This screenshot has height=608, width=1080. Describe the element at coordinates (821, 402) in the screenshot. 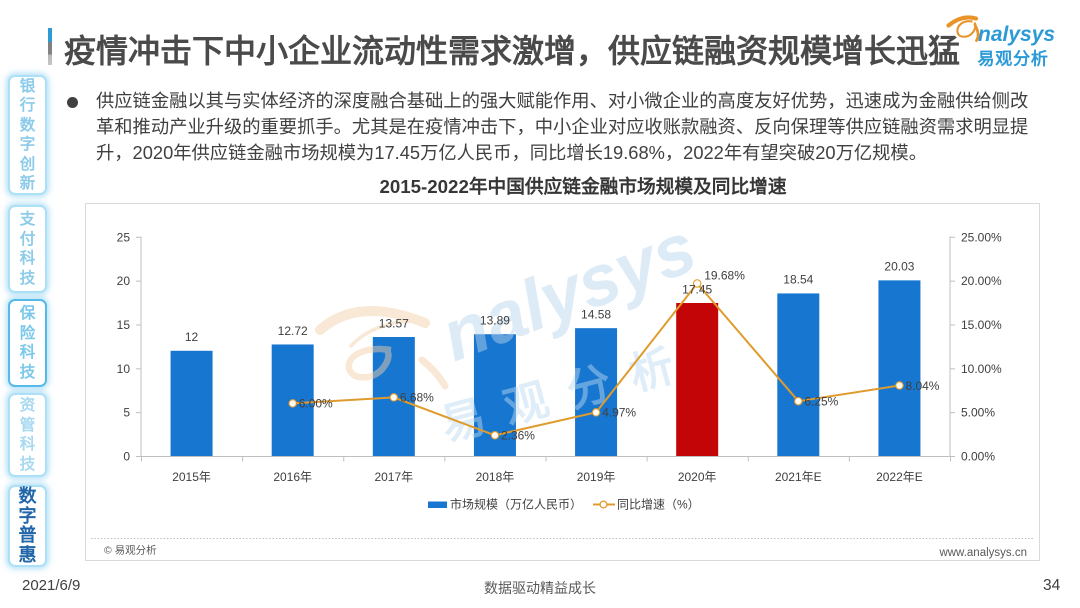

I see `svg-text: 6.25%` at that location.